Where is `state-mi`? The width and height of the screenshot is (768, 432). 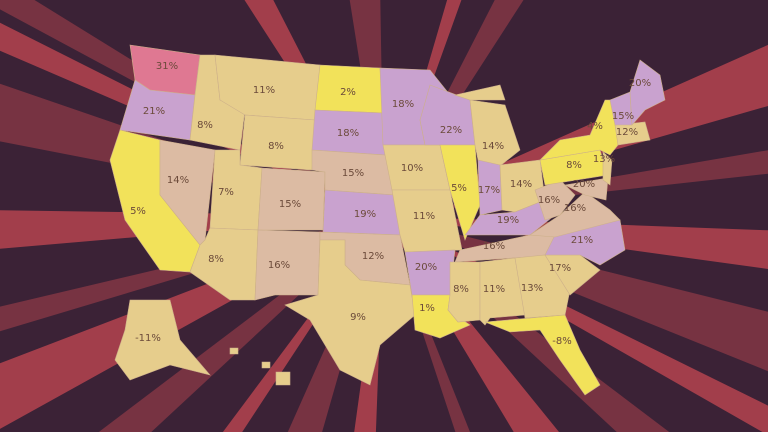
state-mi is located at coordinates (479, 92).